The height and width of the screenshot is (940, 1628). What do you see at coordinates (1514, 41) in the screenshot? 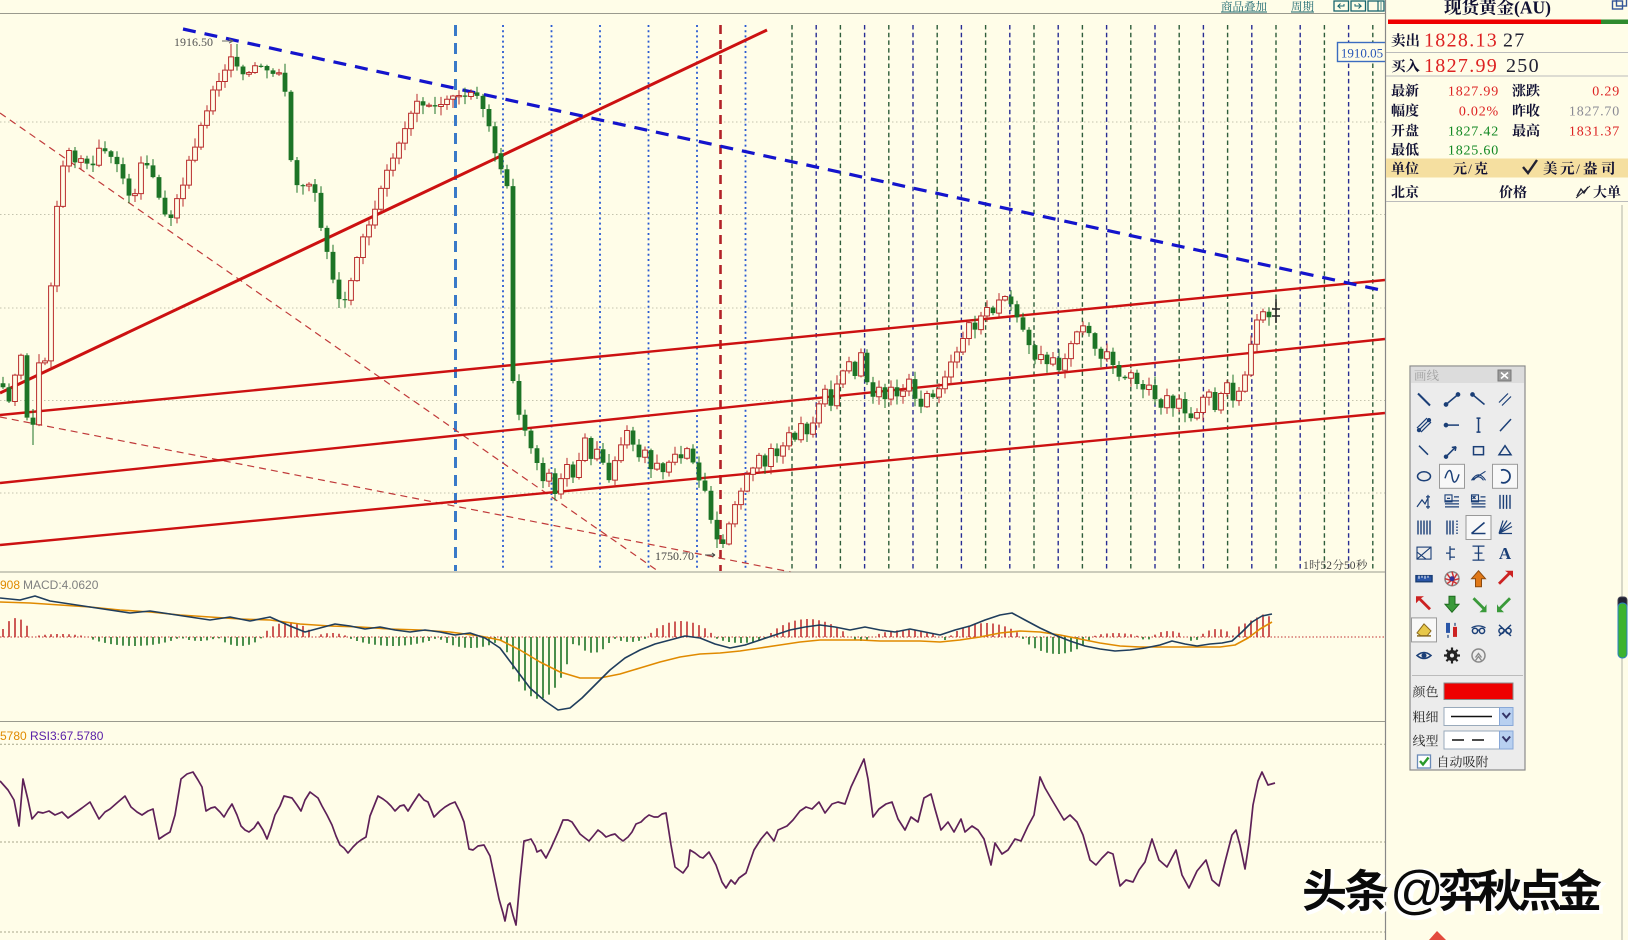
I see `svg-text: 27` at bounding box center [1514, 41].